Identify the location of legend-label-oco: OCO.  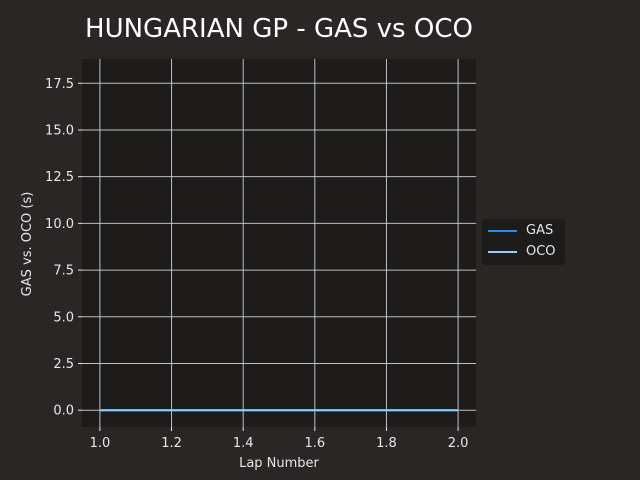
(541, 251).